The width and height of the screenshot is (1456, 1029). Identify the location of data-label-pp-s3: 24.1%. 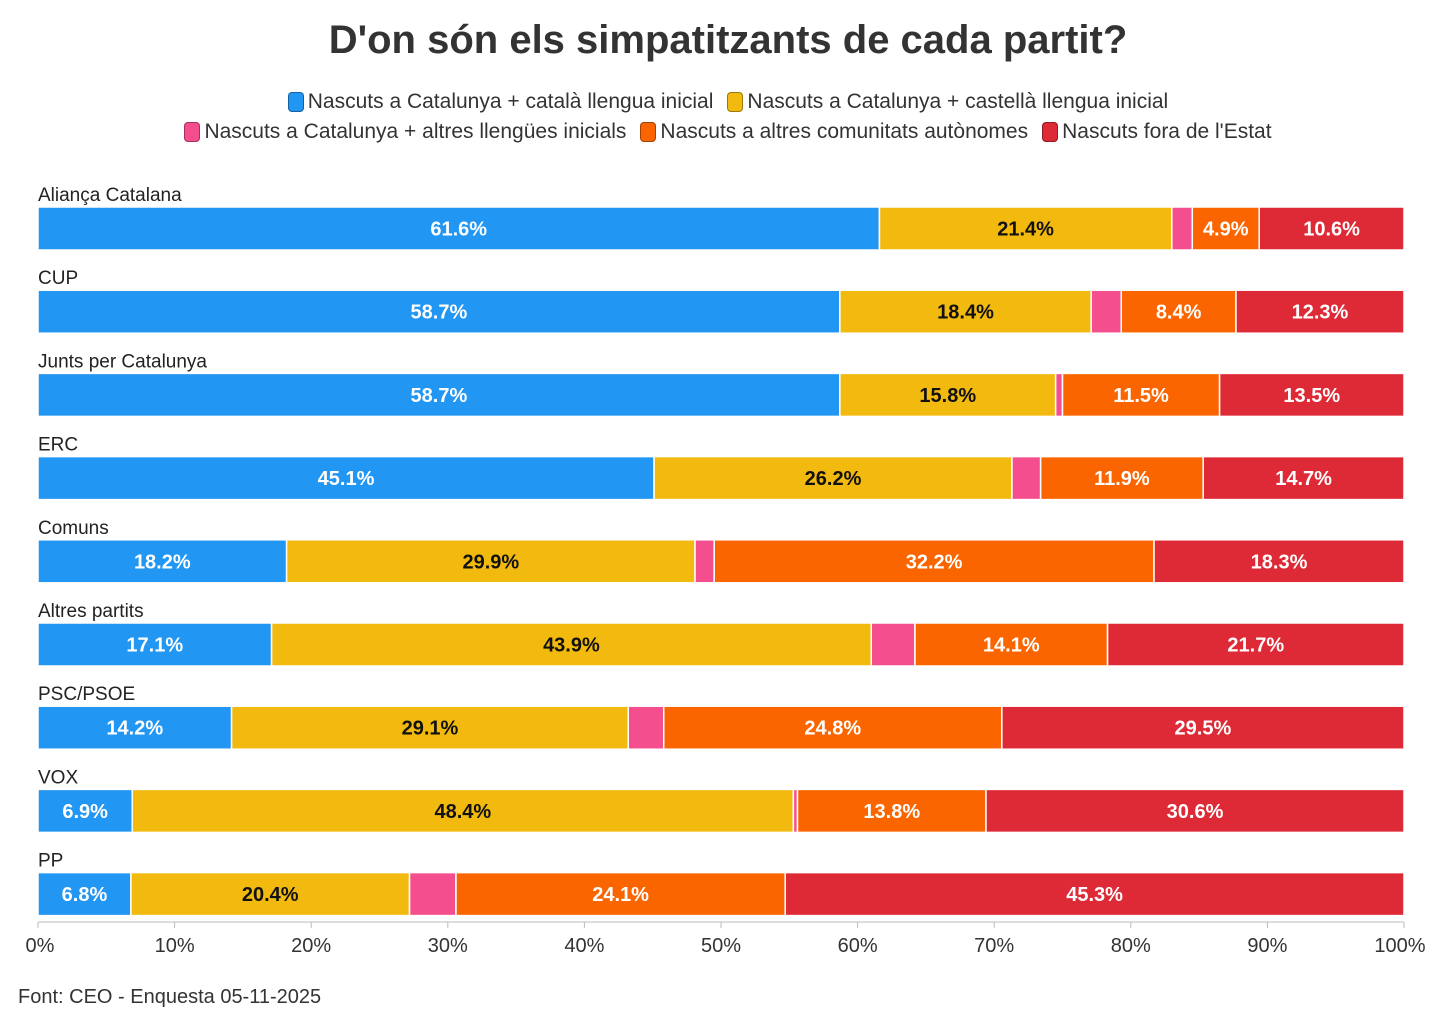
(620, 895).